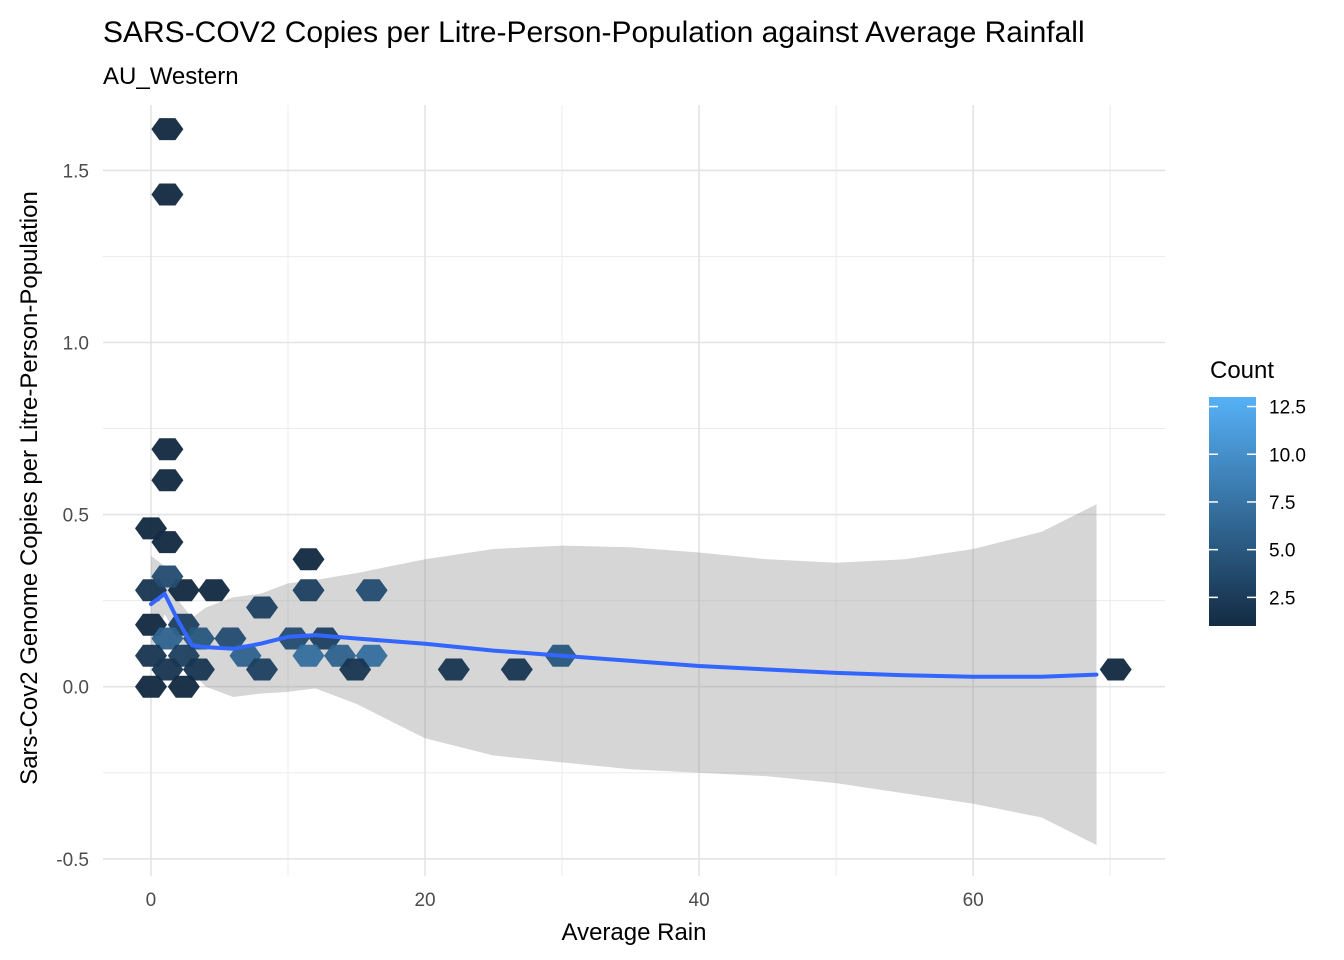  I want to click on colorbar-tick-label: 5.0, so click(1282, 551).